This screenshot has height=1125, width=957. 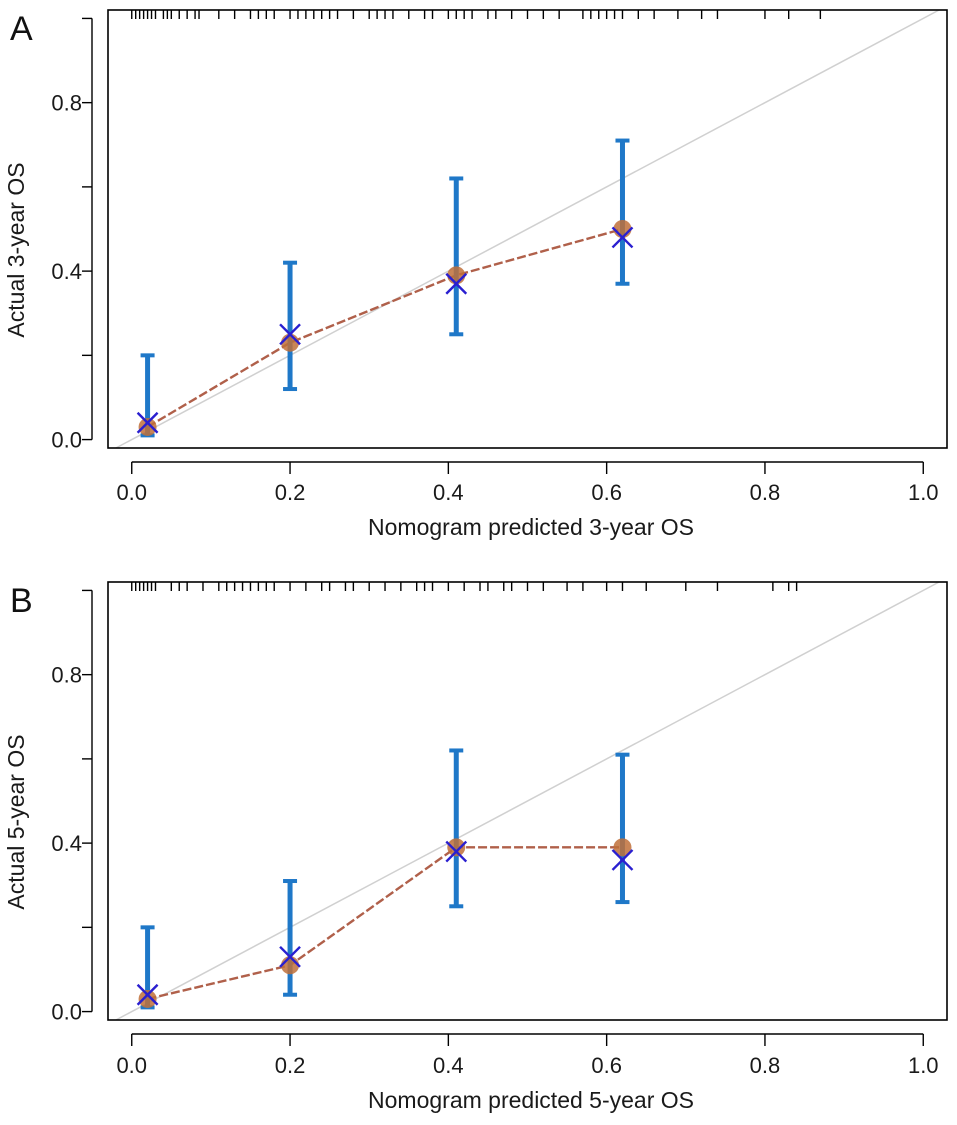 I want to click on y-axis-title: Actual 3-year OS, so click(x=16, y=249).